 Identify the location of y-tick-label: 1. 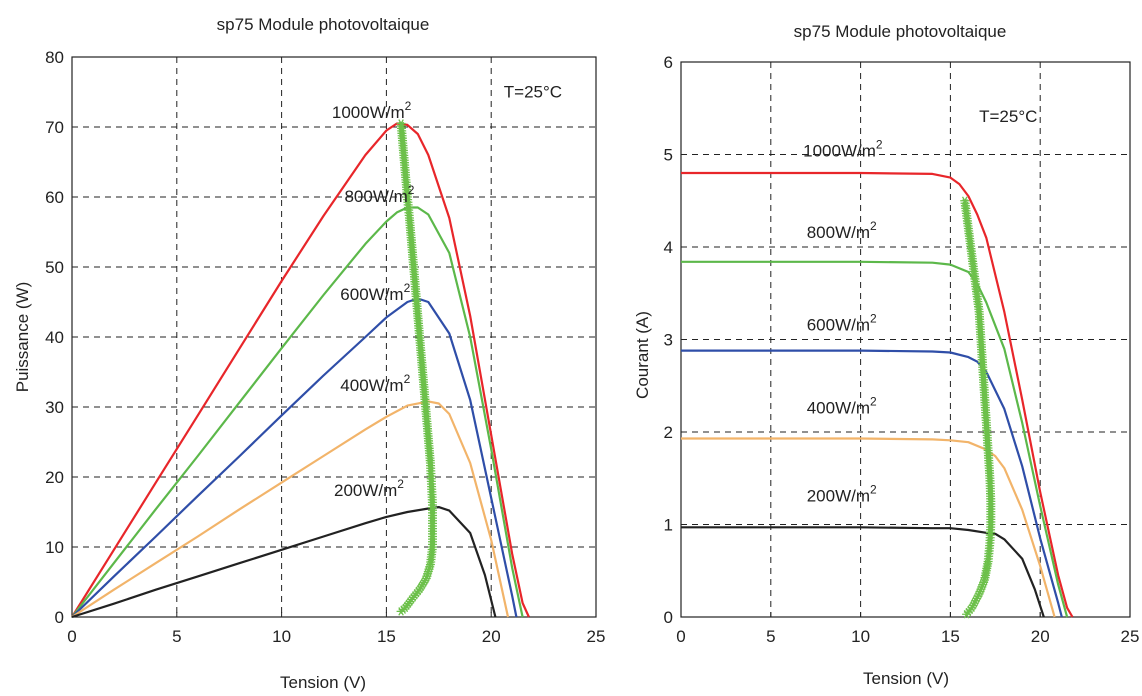
(668, 525).